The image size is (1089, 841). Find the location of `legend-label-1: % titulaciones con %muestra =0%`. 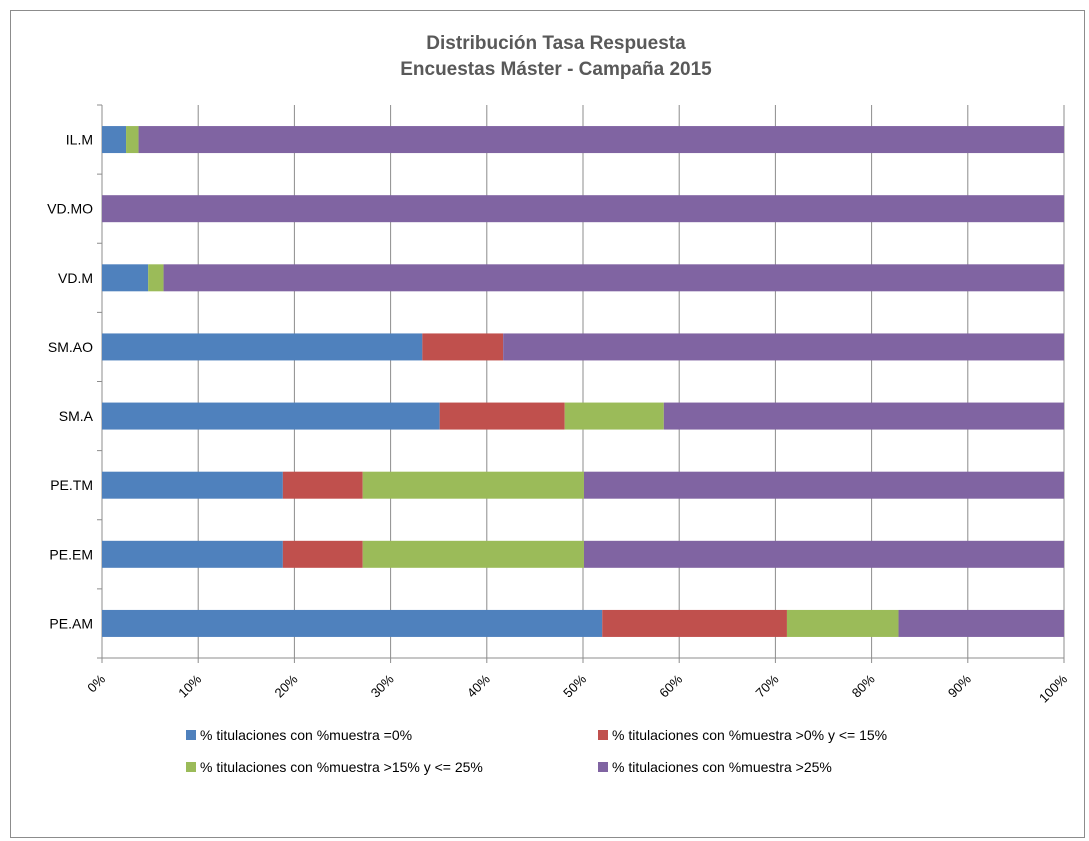

legend-label-1: % titulaciones con %muestra =0% is located at coordinates (306, 735).